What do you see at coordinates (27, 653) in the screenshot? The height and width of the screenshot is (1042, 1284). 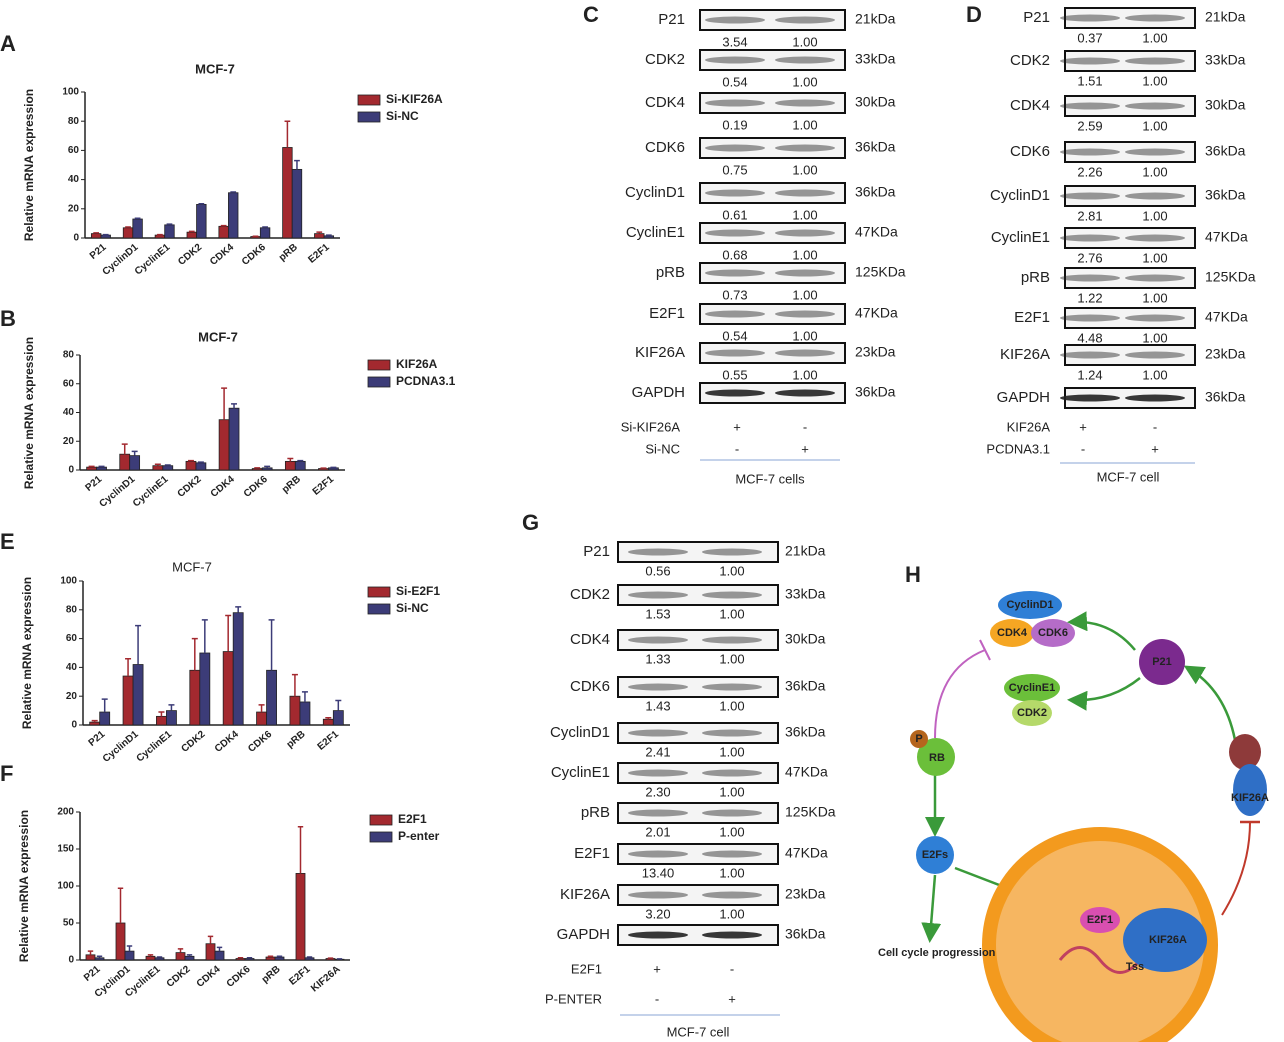 I see `y-axis-label: Relative mRNA expression` at bounding box center [27, 653].